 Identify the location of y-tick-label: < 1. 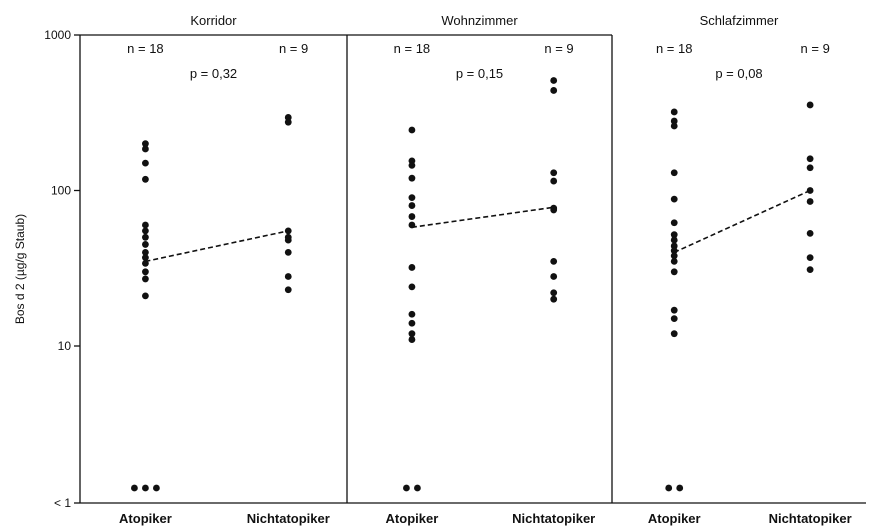
(62, 503).